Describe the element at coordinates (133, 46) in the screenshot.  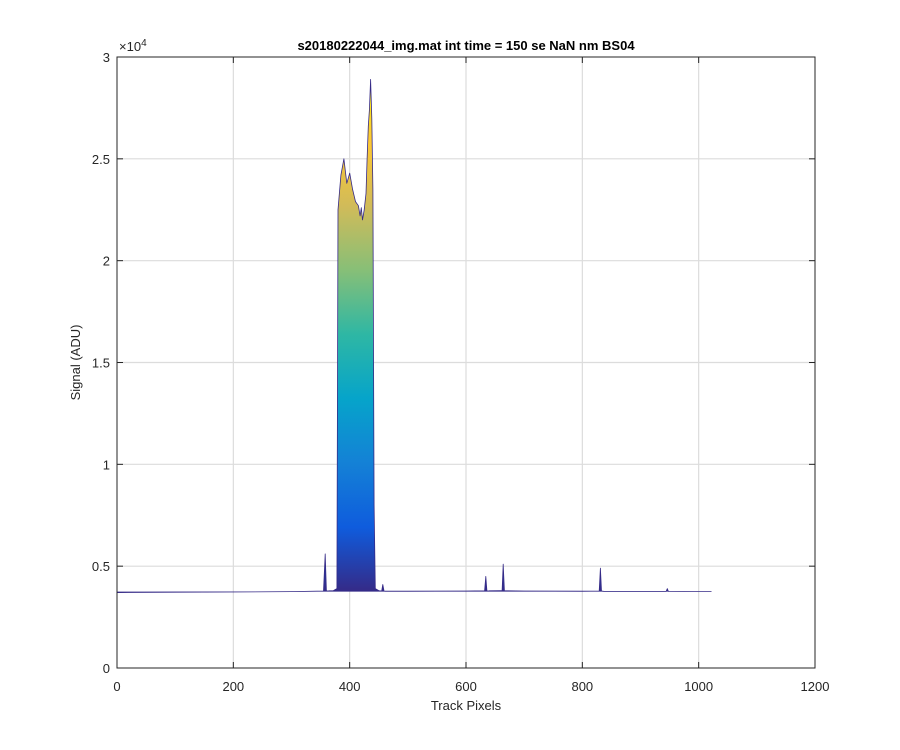
I see `y-exponent-label: ×10⁴` at that location.